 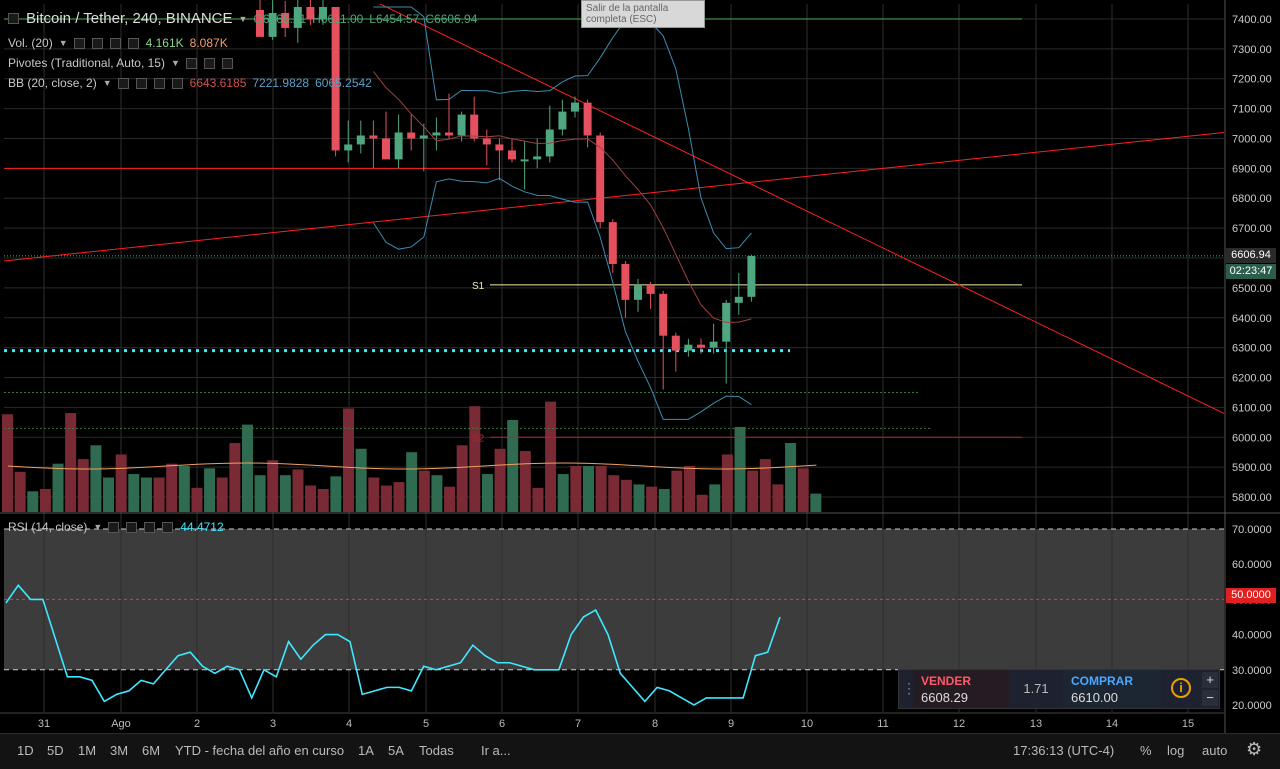 What do you see at coordinates (30, 43) in the screenshot?
I see `volume-label: Vol. (20)` at bounding box center [30, 43].